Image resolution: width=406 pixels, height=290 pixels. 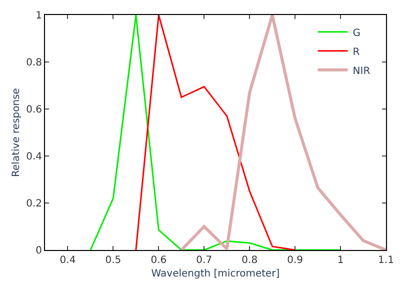 I want to click on x-tick-label: 0.5, so click(x=113, y=260).